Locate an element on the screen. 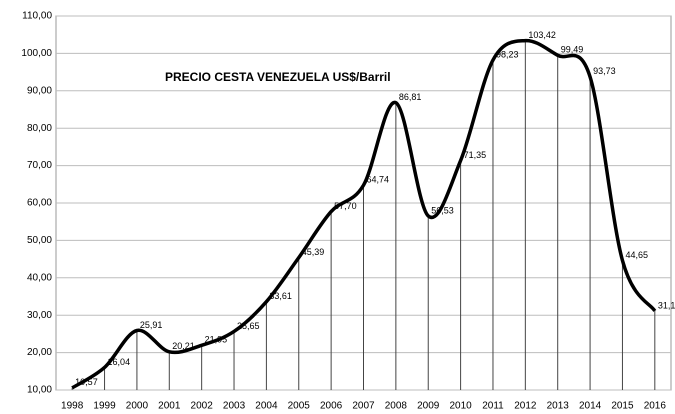 The width and height of the screenshot is (675, 414). data-label: 45,39 is located at coordinates (313, 252).